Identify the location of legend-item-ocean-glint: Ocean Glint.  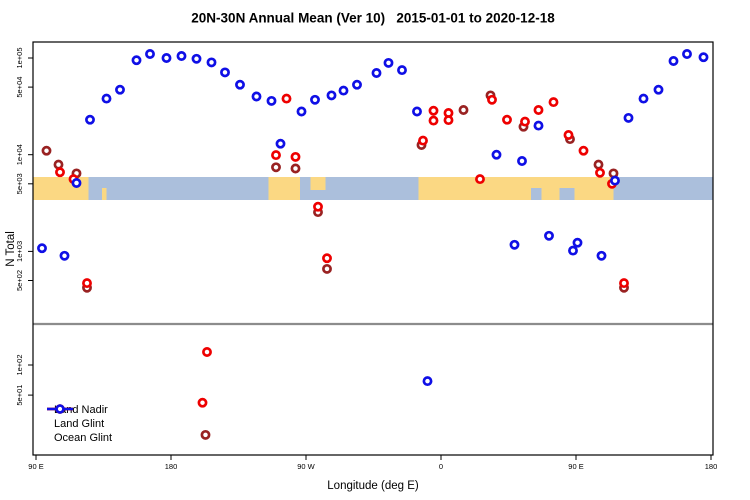
(79, 424).